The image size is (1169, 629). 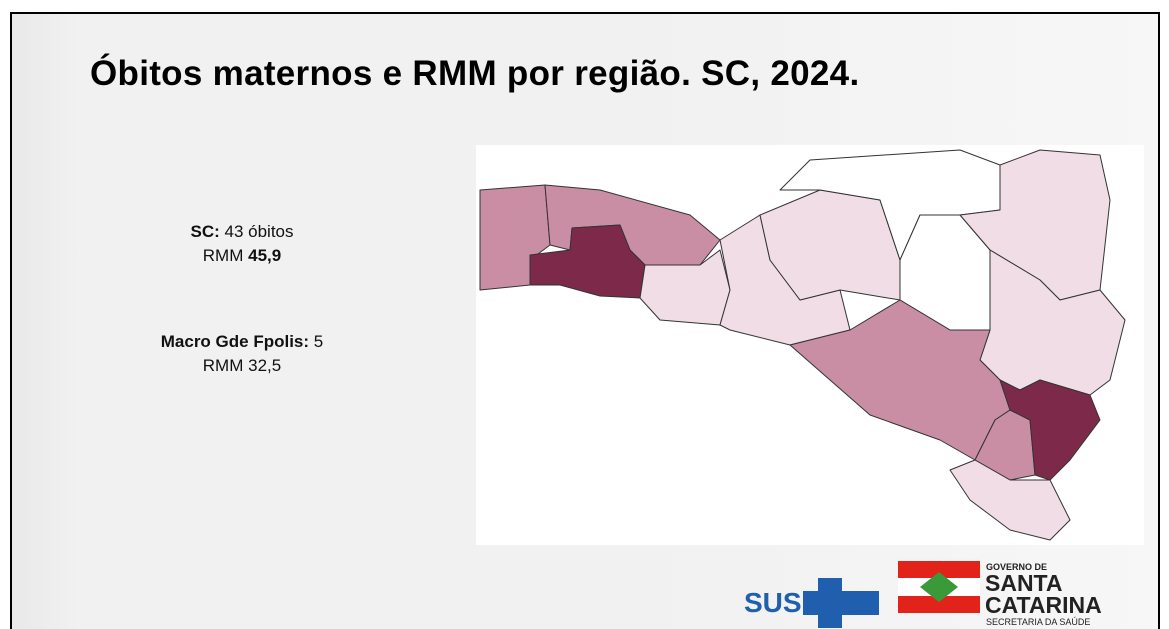 I want to click on summary-sc: SC: 43 óbitos RMM 45,9, so click(x=242, y=244).